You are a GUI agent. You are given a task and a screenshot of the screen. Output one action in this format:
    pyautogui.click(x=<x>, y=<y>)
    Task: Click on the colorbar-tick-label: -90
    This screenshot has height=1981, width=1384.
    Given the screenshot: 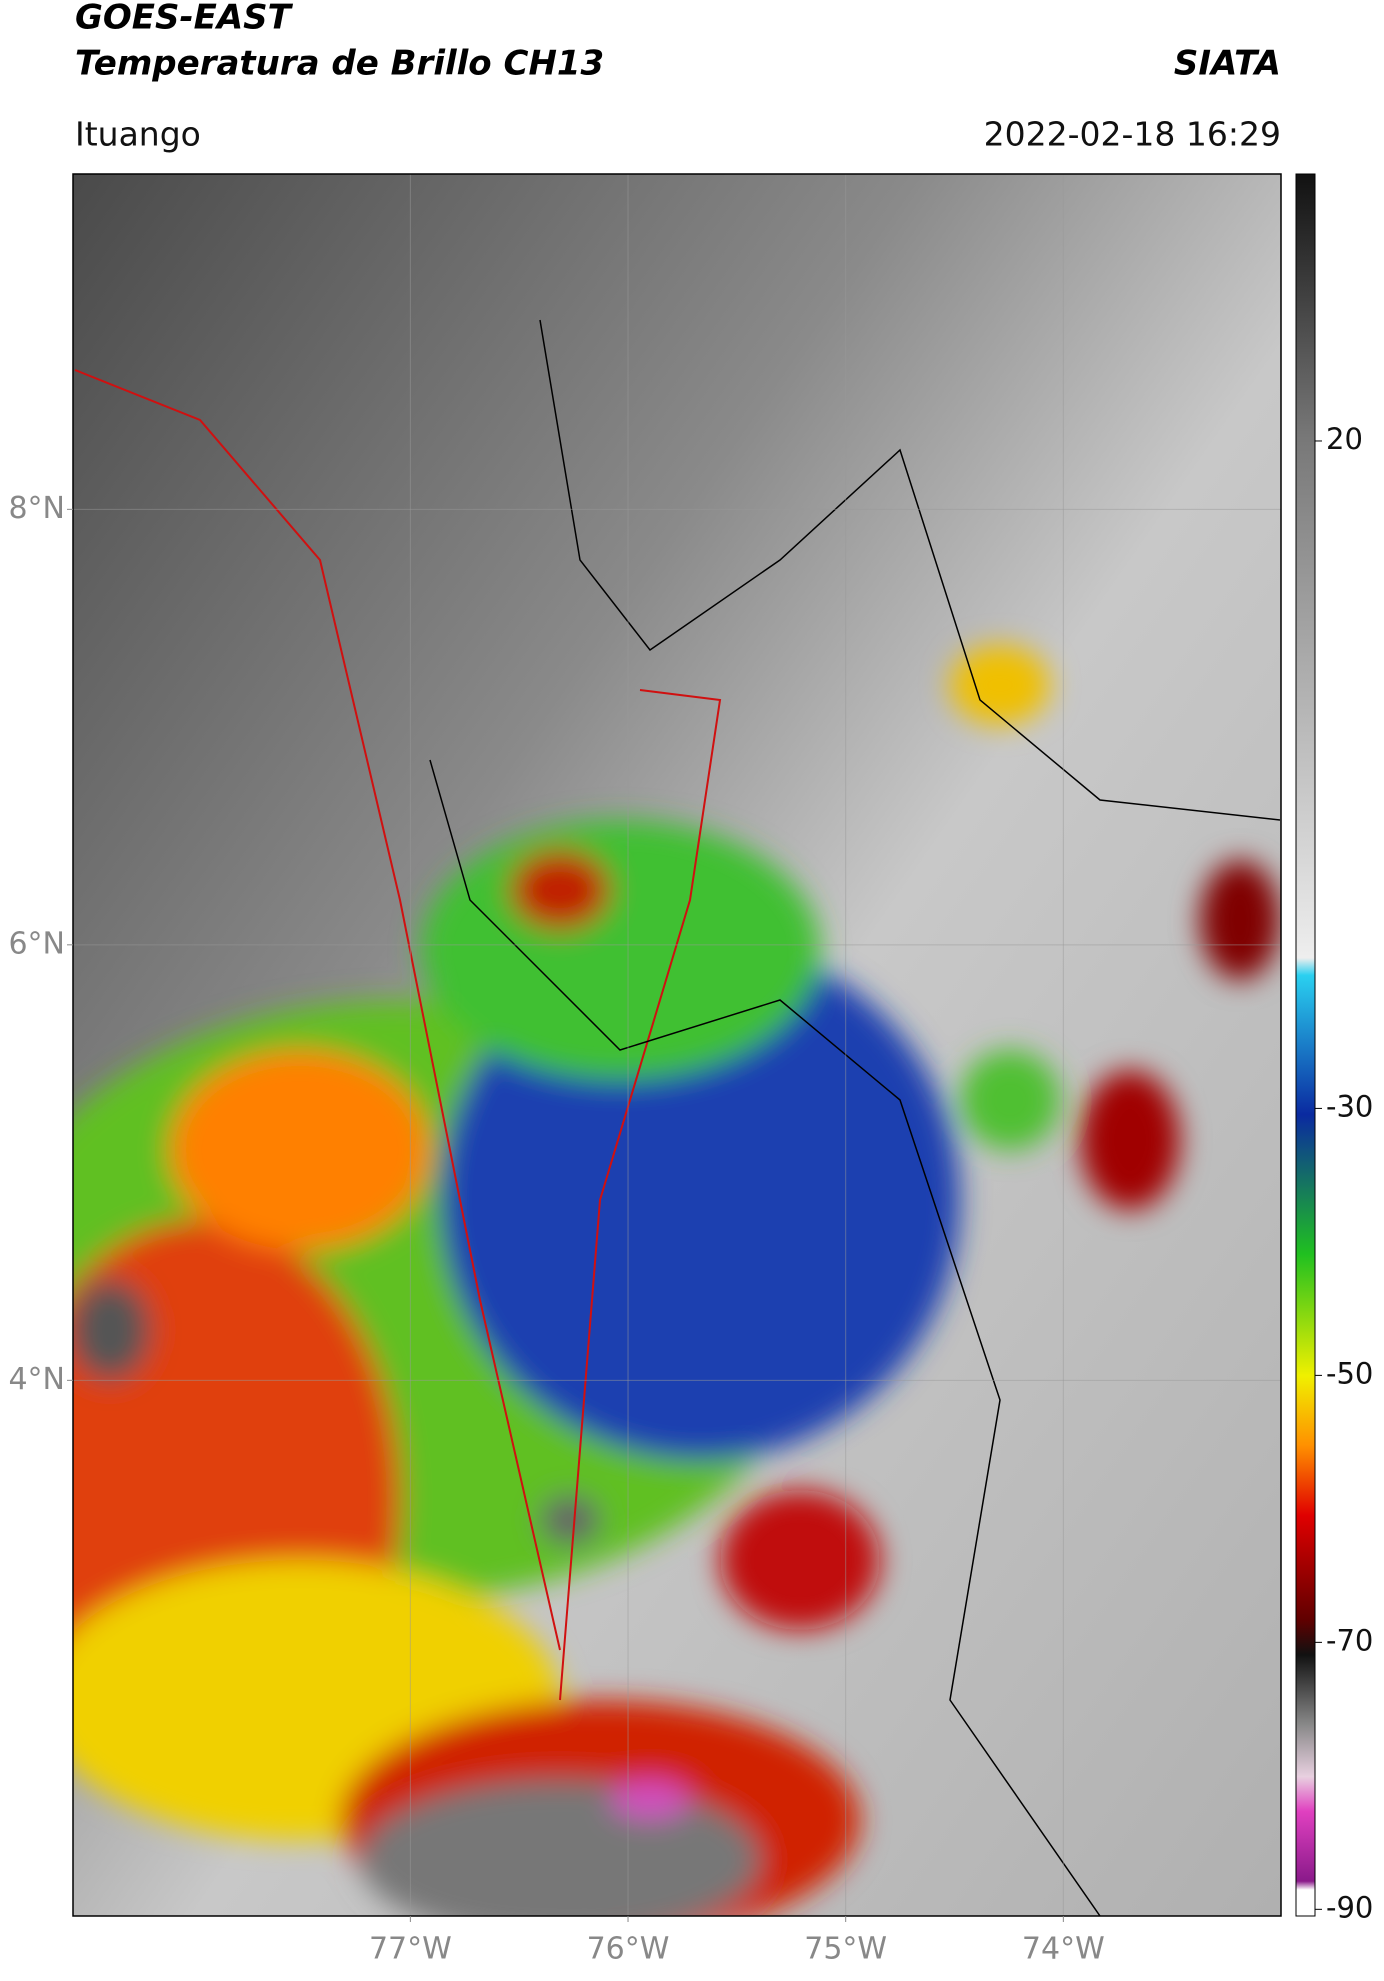 What is the action you would take?
    pyautogui.click(x=1349, y=1907)
    